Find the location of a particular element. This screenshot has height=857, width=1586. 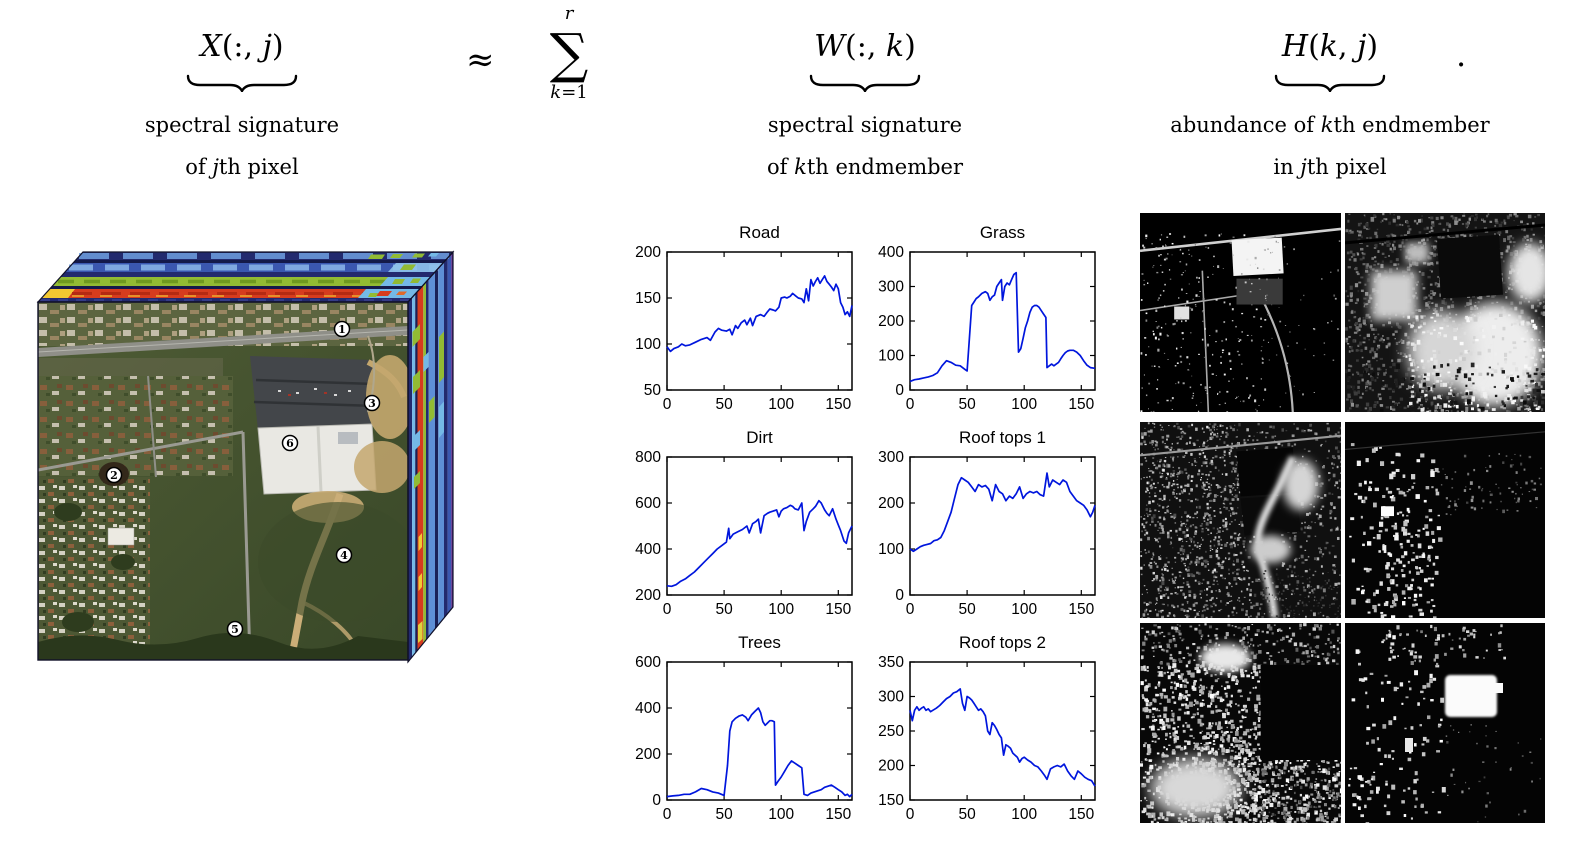

chart-dirt: 0 50 100 150 200 400 600 800 Dirt is located at coordinates (742, 517).